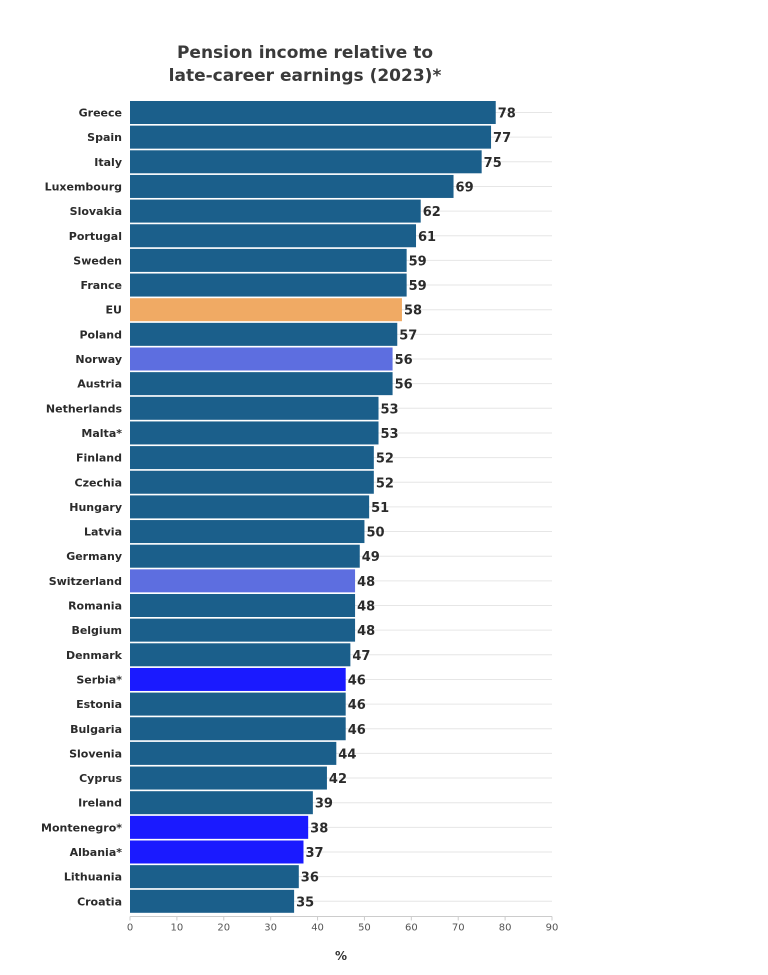 The height and width of the screenshot is (975, 768). I want to click on value-label: 58, so click(413, 311).